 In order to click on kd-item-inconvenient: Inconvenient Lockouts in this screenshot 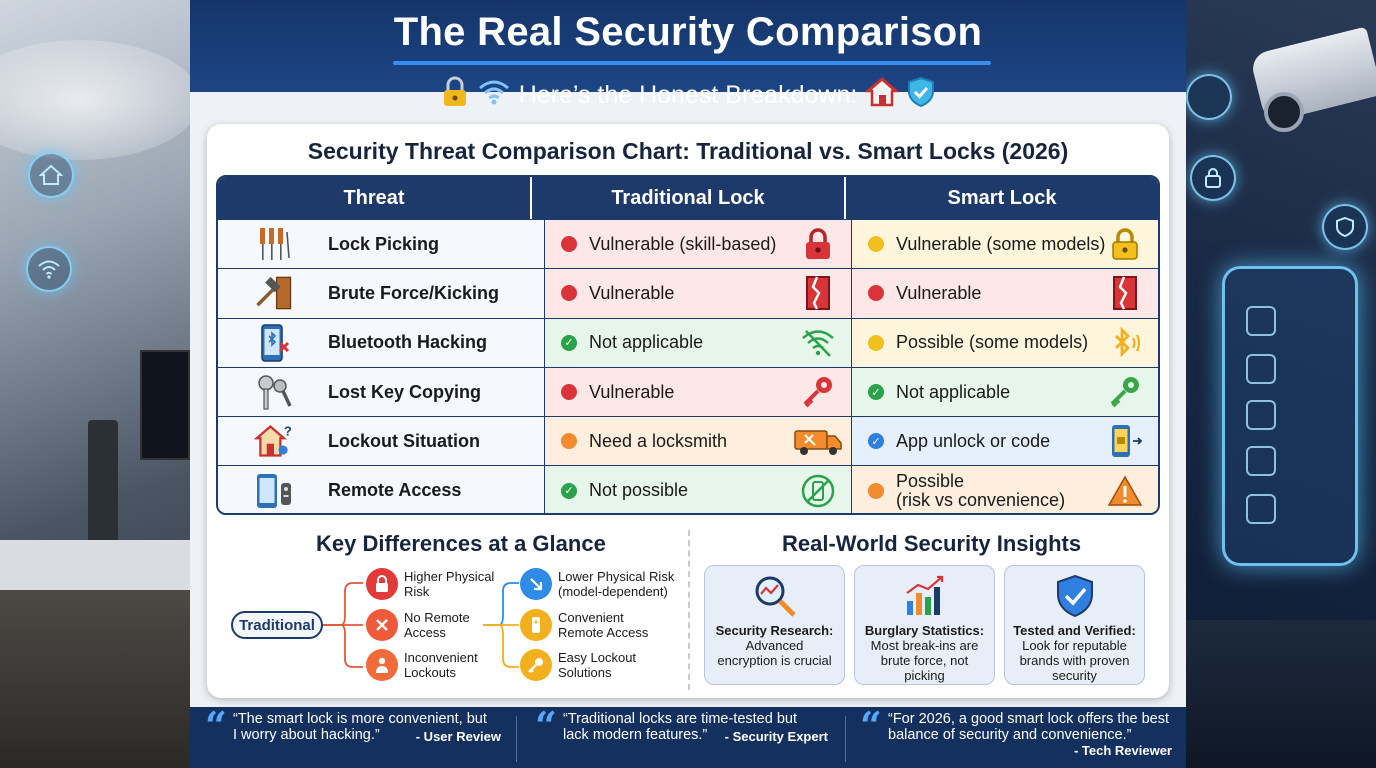, I will do `click(440, 665)`.